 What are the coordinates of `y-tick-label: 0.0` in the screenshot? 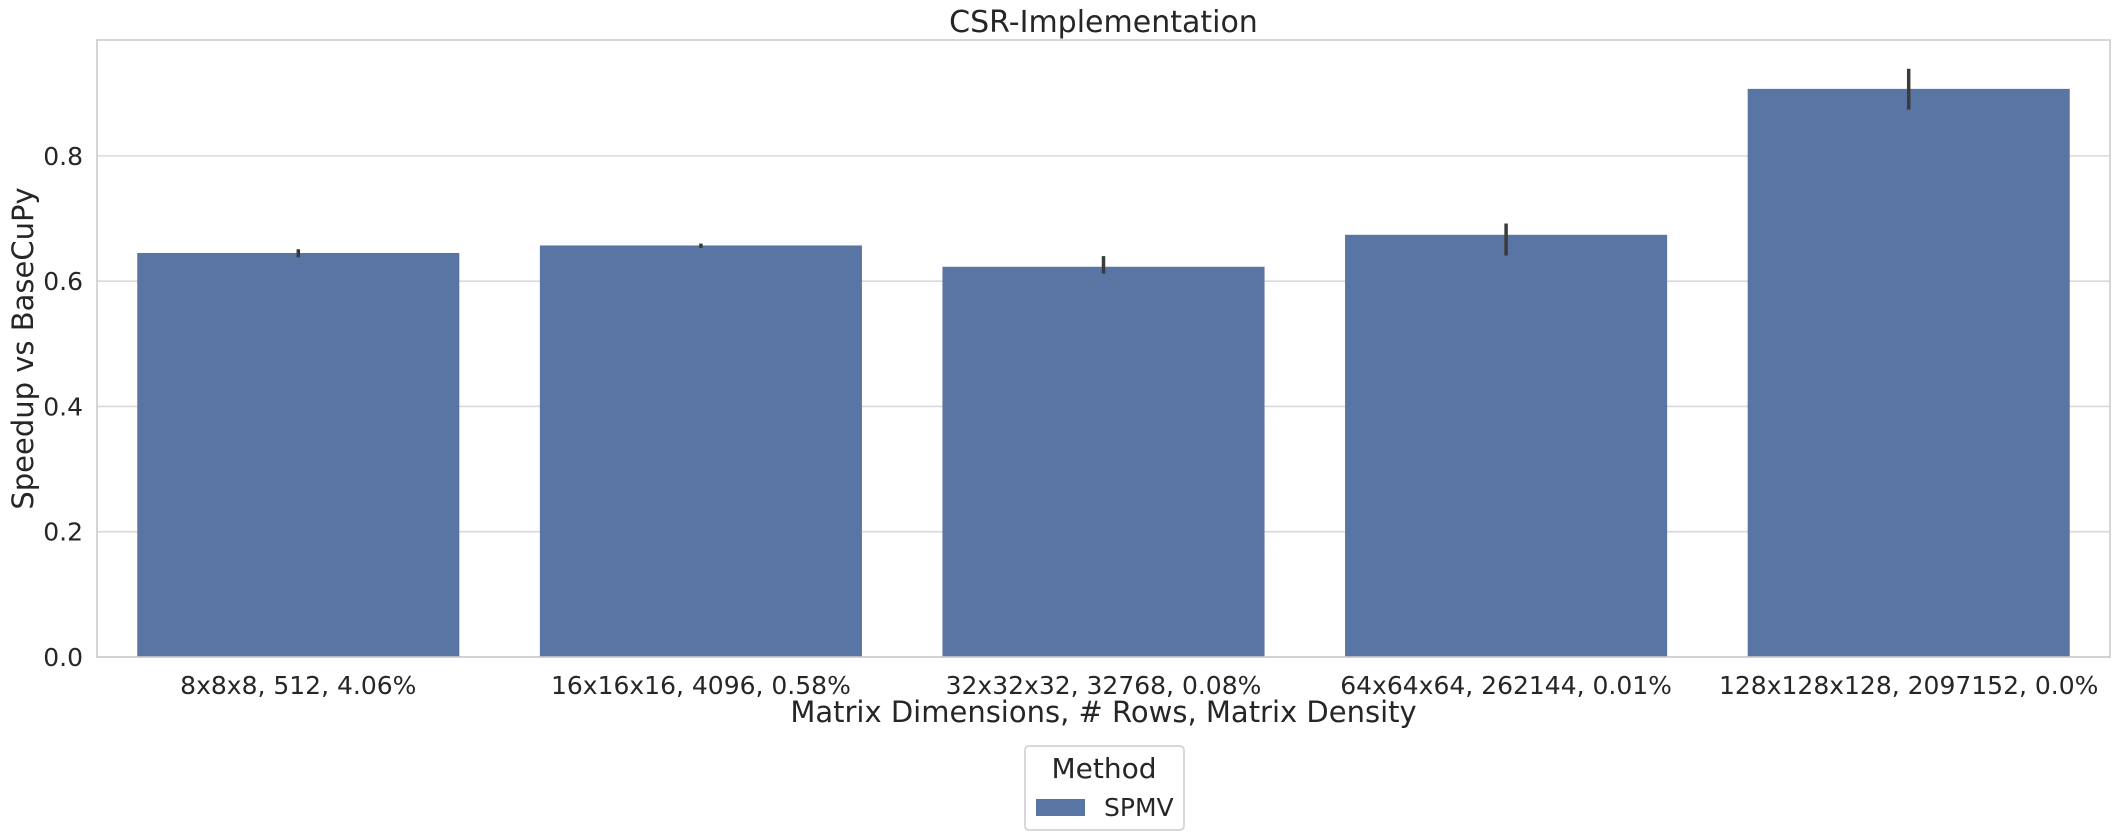 It's located at (63, 657).